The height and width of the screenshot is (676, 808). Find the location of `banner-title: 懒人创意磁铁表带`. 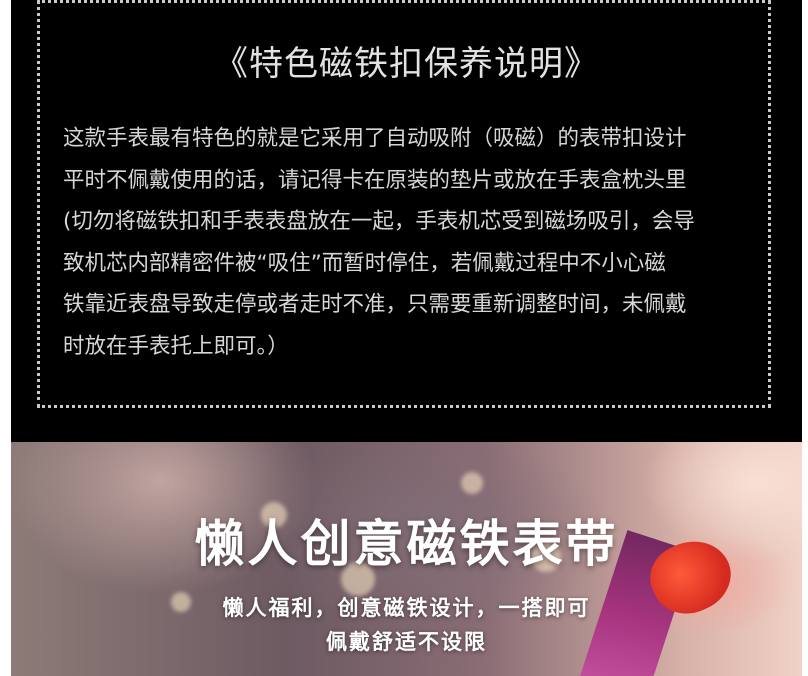

banner-title: 懒人创意磁铁表带 is located at coordinates (406, 544).